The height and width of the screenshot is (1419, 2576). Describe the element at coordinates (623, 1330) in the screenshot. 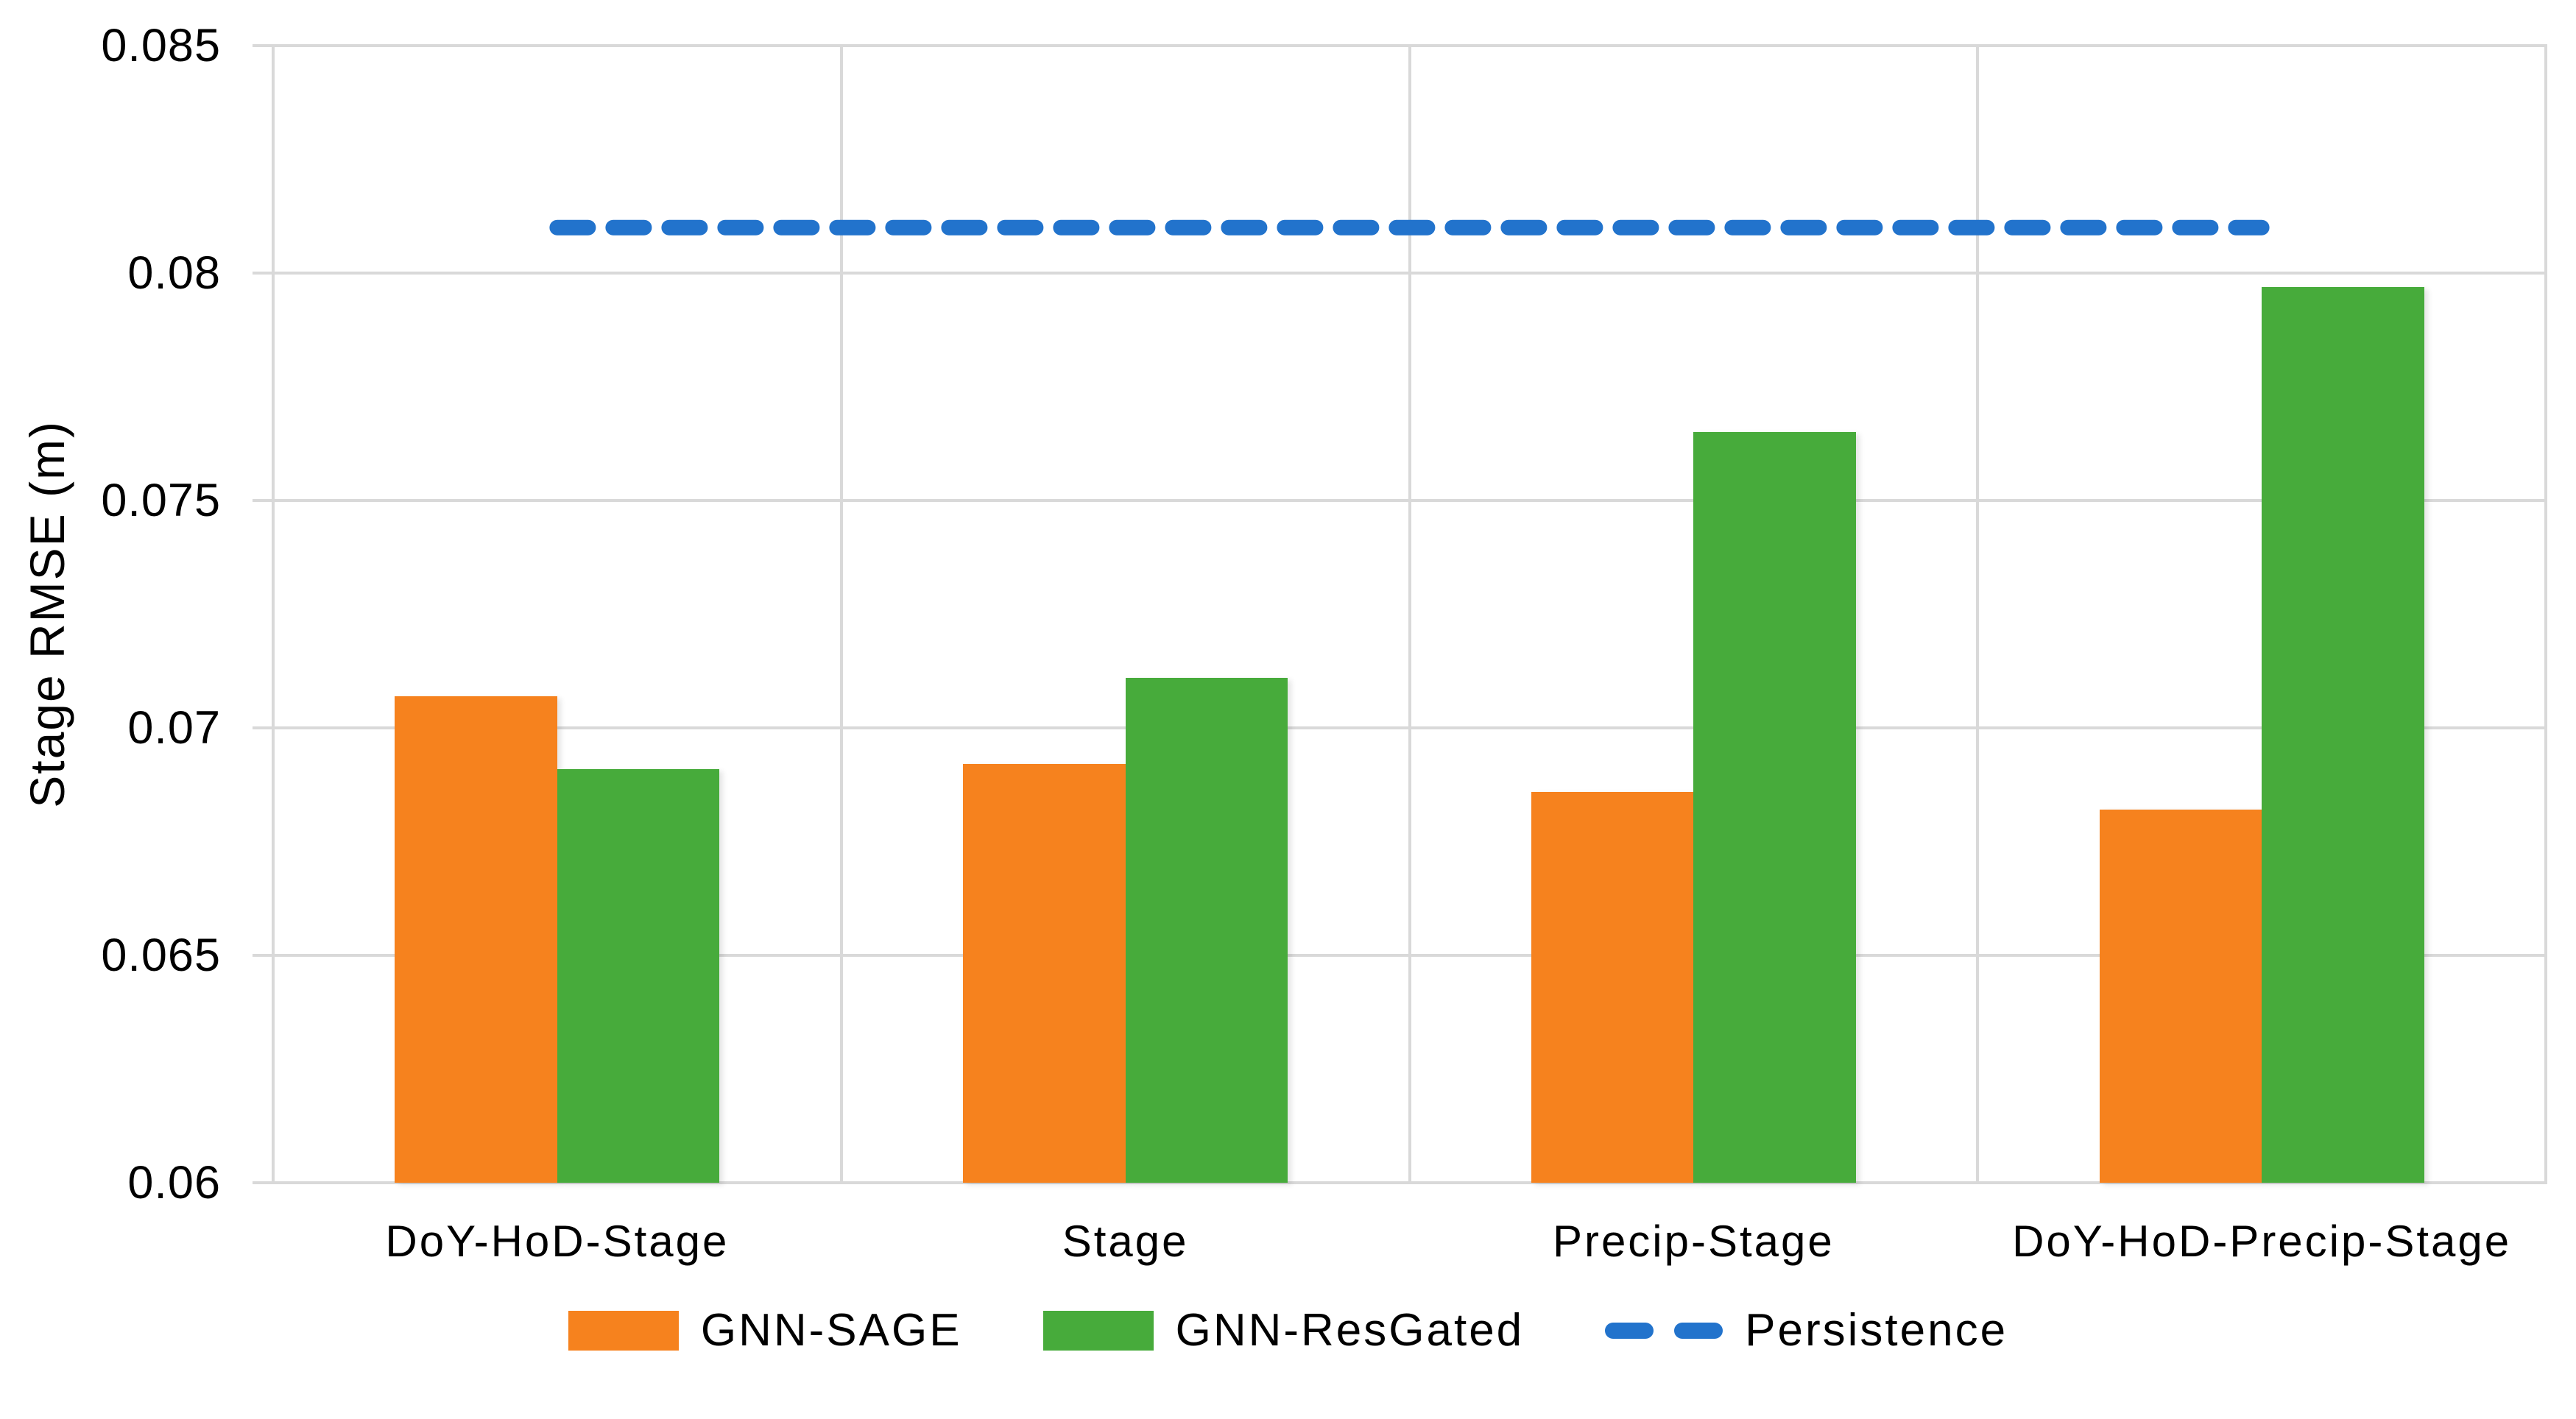

I see `legend-swatch-gnn-sage` at that location.